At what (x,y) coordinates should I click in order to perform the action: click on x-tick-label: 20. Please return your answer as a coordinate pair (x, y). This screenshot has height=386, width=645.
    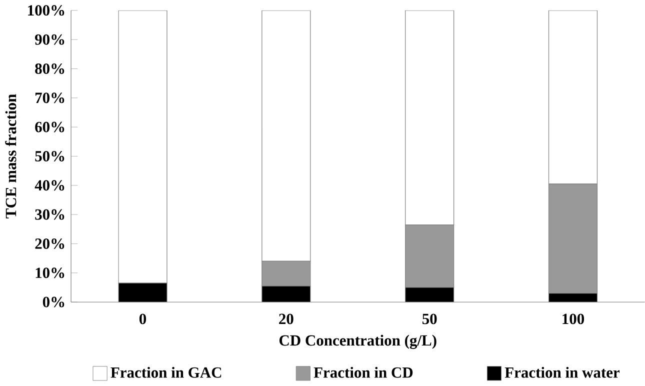
    Looking at the image, I should click on (286, 319).